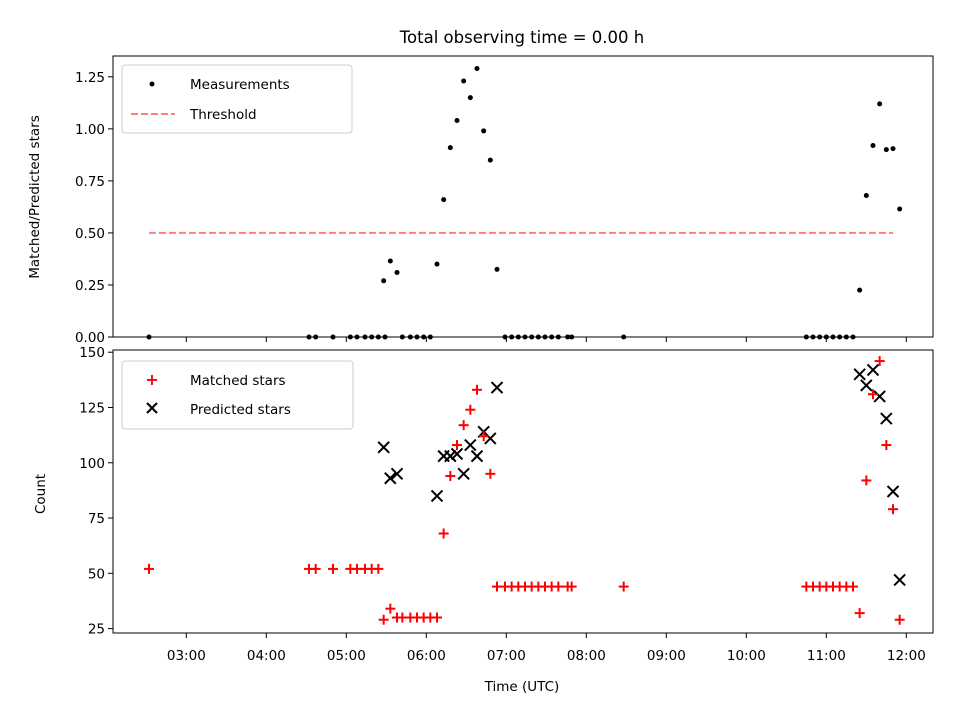 The height and width of the screenshot is (720, 960). I want to click on y-axis-label-top: Matched/Predicted stars, so click(35, 196).